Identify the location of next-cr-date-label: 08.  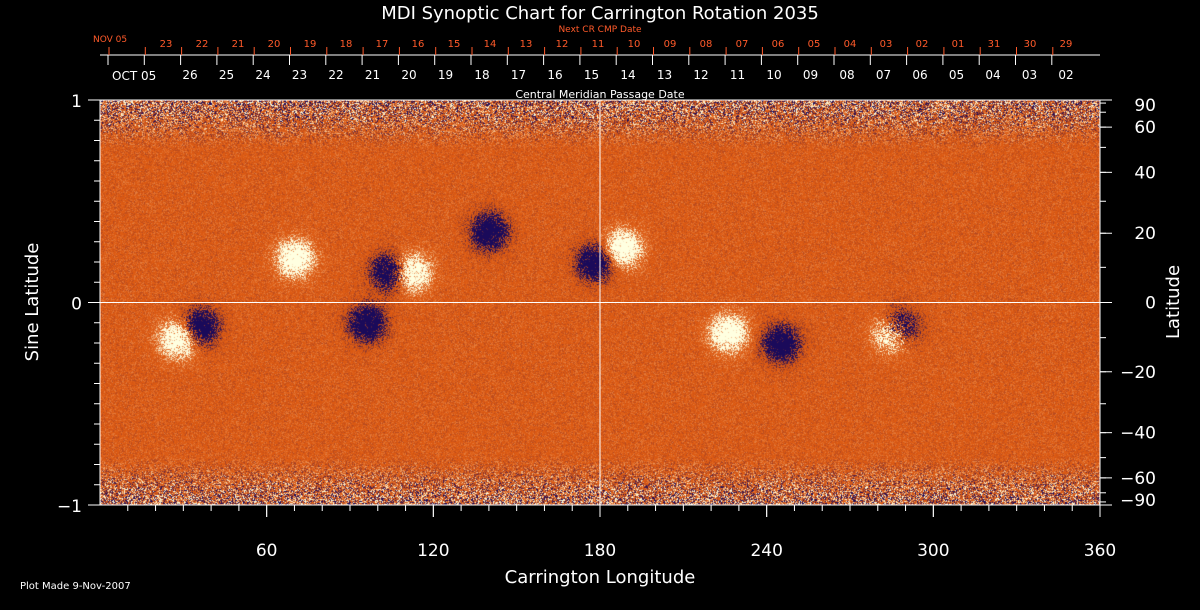
(706, 44).